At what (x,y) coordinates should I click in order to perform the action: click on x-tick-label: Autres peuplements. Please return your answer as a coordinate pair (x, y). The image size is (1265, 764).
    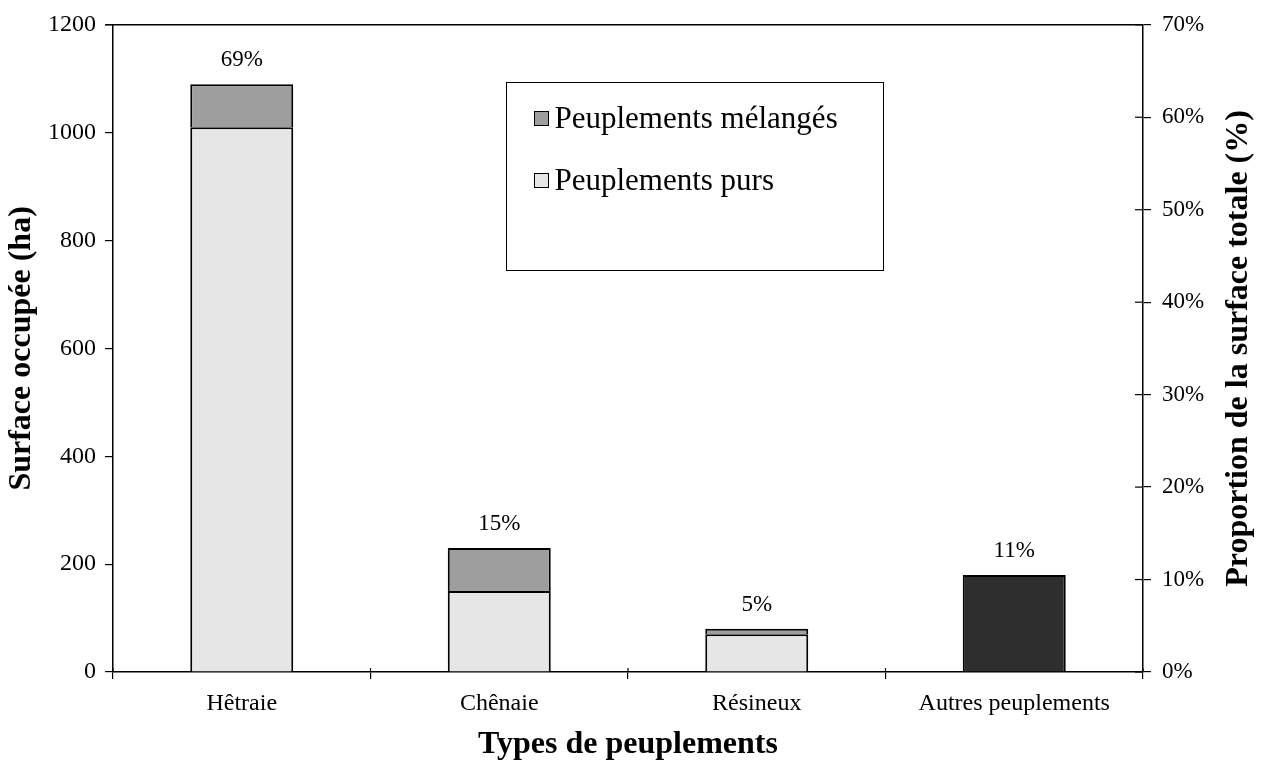
    Looking at the image, I should click on (1014, 701).